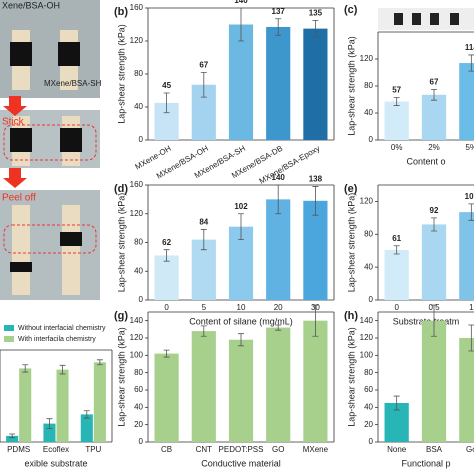 This screenshot has width=474, height=474. What do you see at coordinates (279, 11) in the screenshot?
I see `value-label: 137` at bounding box center [279, 11].